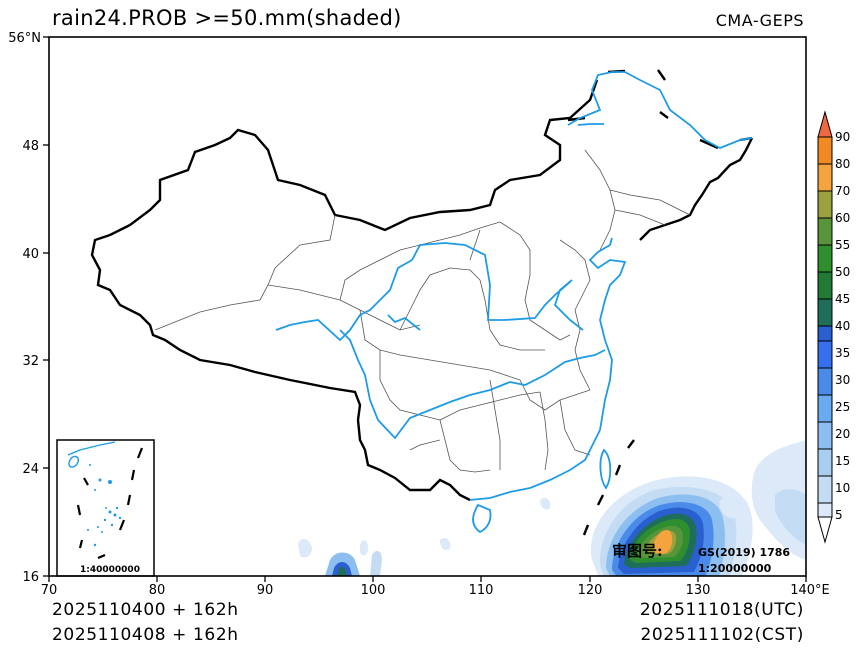 Image resolution: width=860 pixels, height=658 pixels. What do you see at coordinates (842, 245) in the screenshot?
I see `svg-text: 55` at bounding box center [842, 245].